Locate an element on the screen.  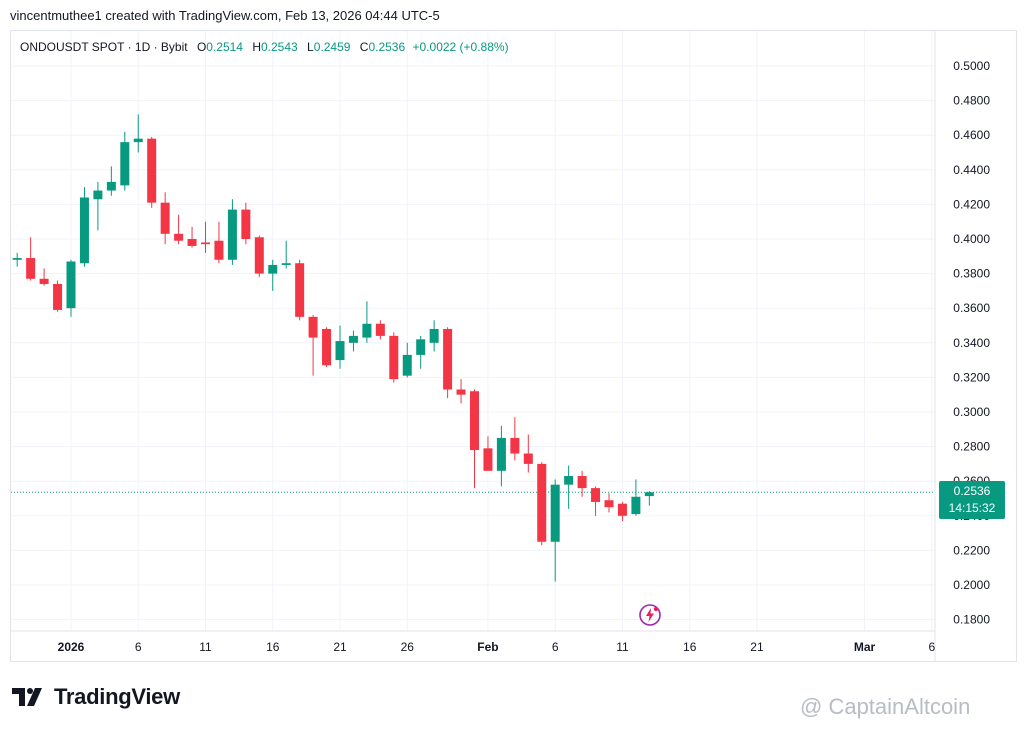
y-tick-label: 0.2000 is located at coordinates (971, 585).